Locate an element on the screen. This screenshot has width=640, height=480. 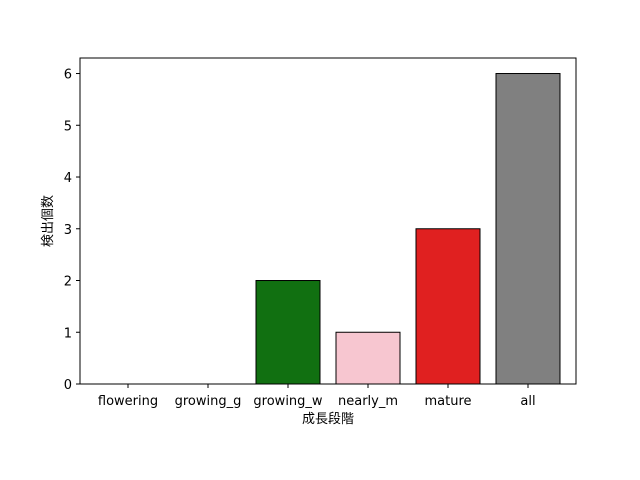
x-axis-label: 成長段階 is located at coordinates (328, 419).